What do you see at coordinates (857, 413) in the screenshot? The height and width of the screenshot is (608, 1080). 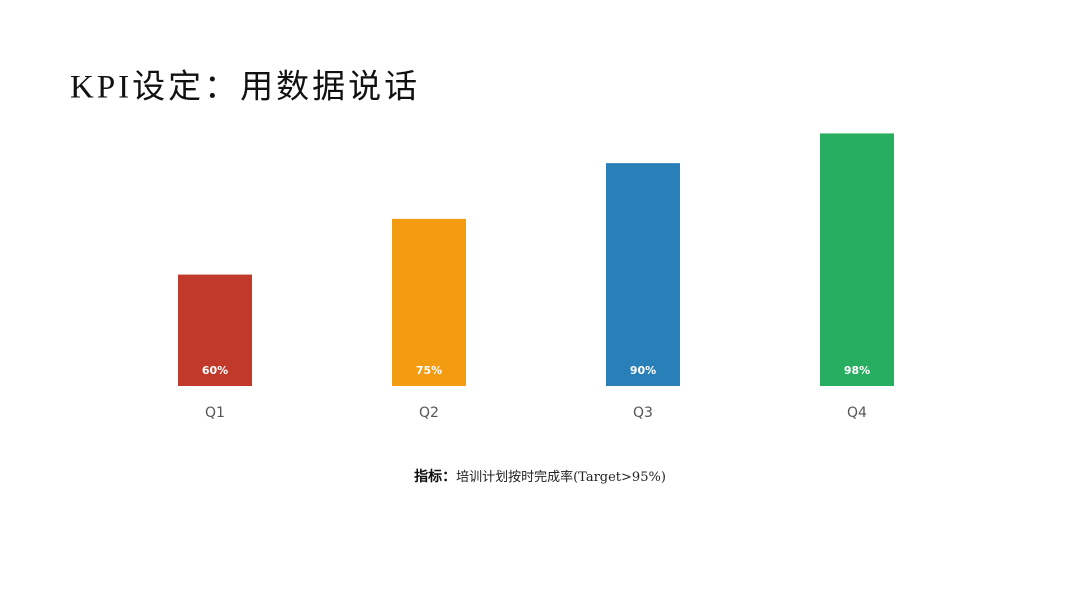 I see `x-tick-label: Q4` at bounding box center [857, 413].